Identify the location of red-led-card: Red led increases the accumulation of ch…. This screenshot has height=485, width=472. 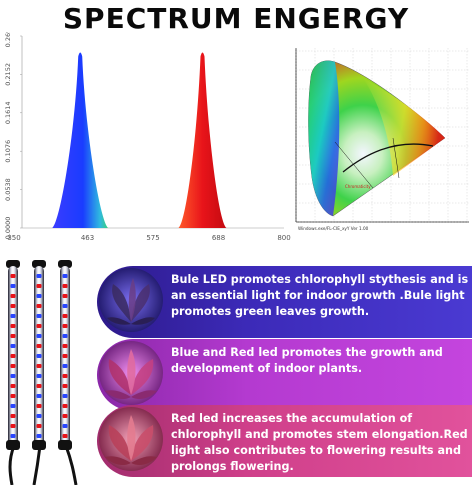
(284, 441).